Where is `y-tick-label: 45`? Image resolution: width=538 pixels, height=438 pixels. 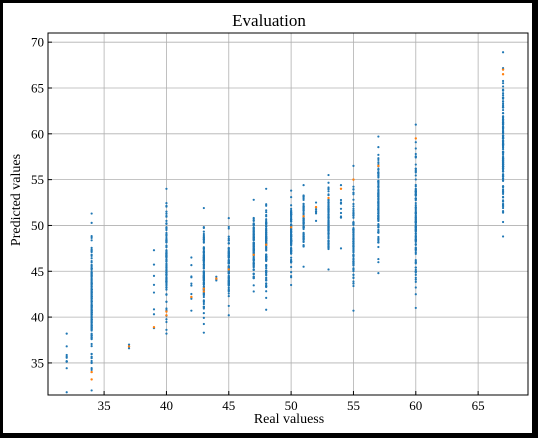 y-tick-label: 45 is located at coordinates (37, 271).